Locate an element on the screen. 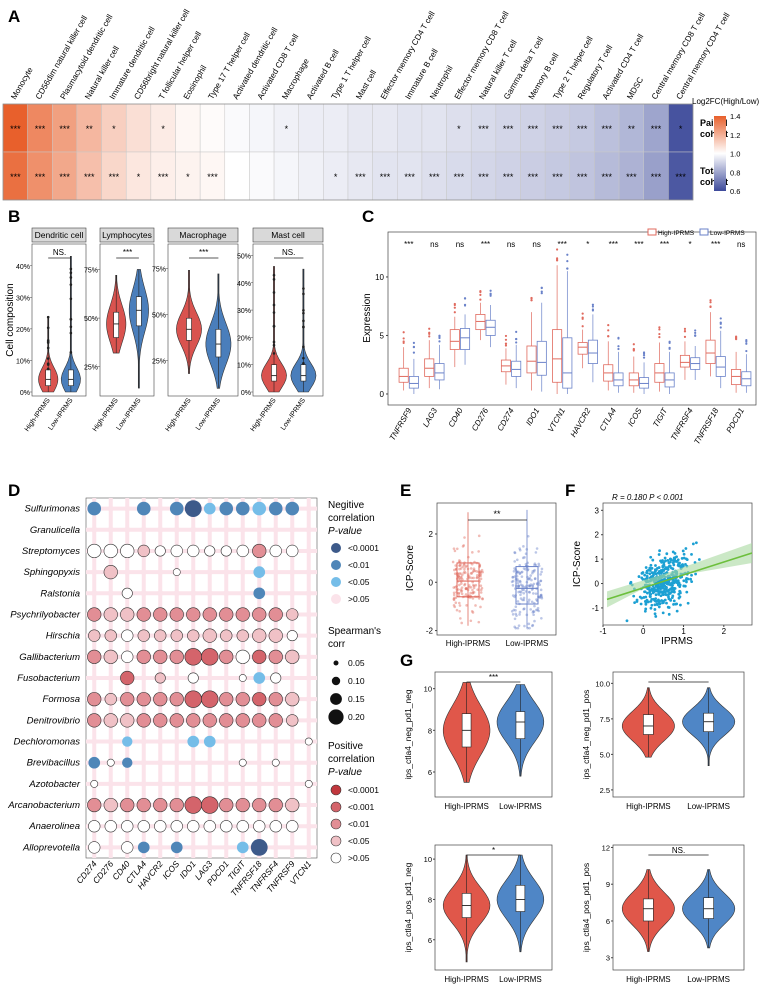  y-tick-label: 40% is located at coordinates (244, 284).